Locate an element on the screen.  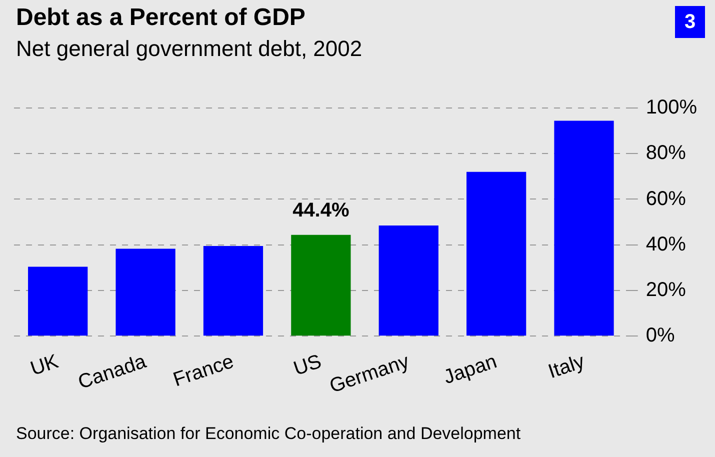
x-tick-label: US is located at coordinates (307, 365).